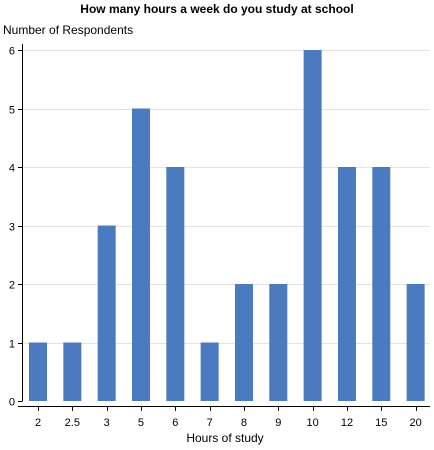 The height and width of the screenshot is (450, 434). Describe the element at coordinates (107, 423) in the screenshot. I see `x-tick-label: 3` at that location.